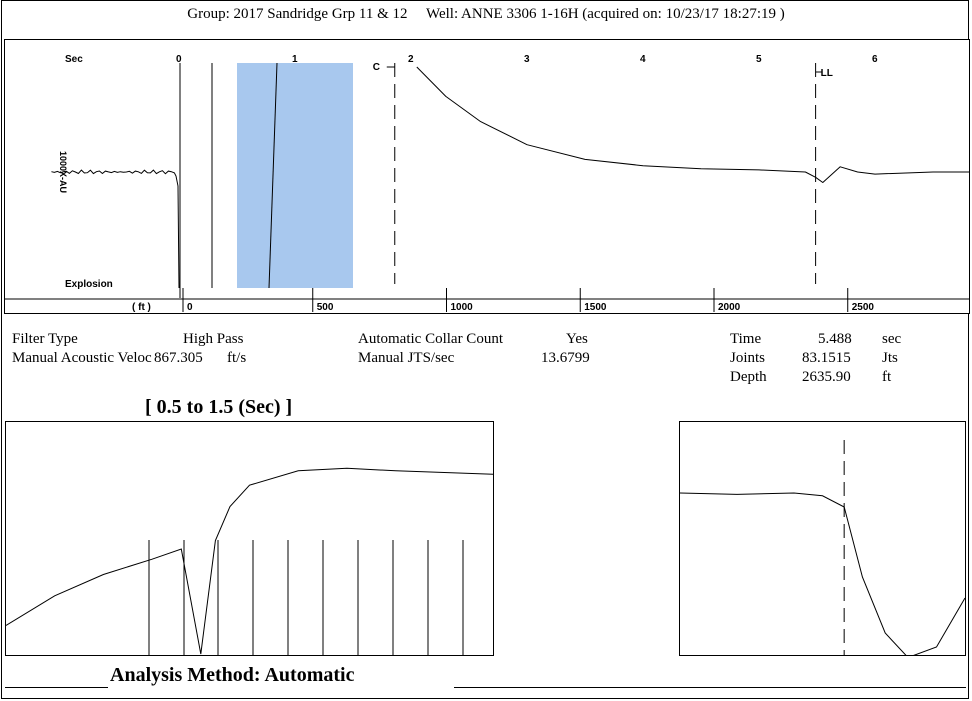  What do you see at coordinates (74, 59) in the screenshot?
I see `sec-axis-label: Sec` at bounding box center [74, 59].